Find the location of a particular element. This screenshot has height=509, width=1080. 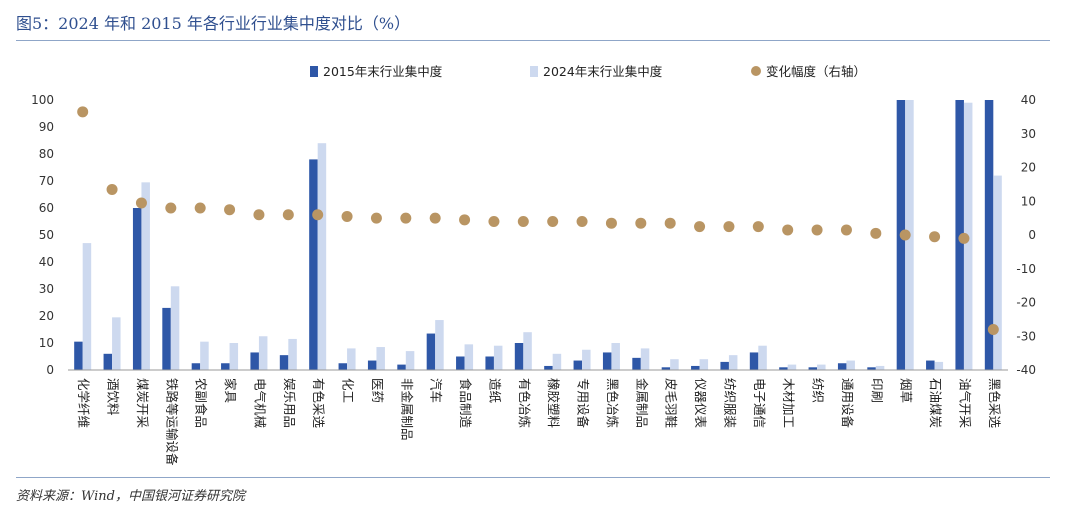

x-category-label: 造纸 is located at coordinates (494, 391).